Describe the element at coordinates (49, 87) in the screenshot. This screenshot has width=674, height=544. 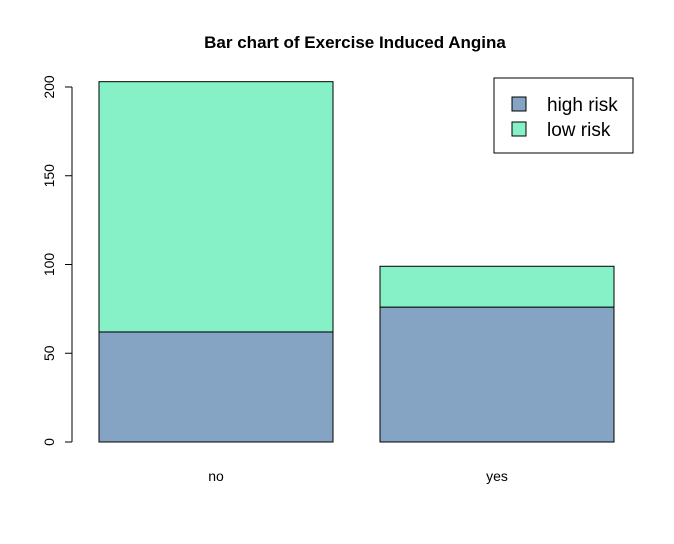
I see `y-tick-label: 200` at that location.